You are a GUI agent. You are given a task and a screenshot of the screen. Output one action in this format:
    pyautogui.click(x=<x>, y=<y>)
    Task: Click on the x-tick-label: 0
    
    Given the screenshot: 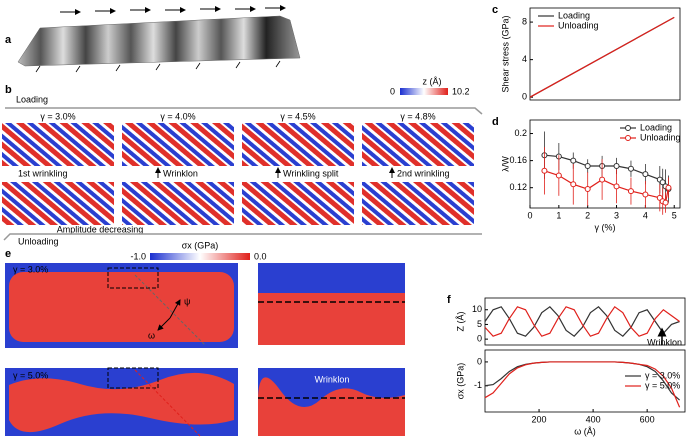 What is the action you would take?
    pyautogui.click(x=529, y=215)
    